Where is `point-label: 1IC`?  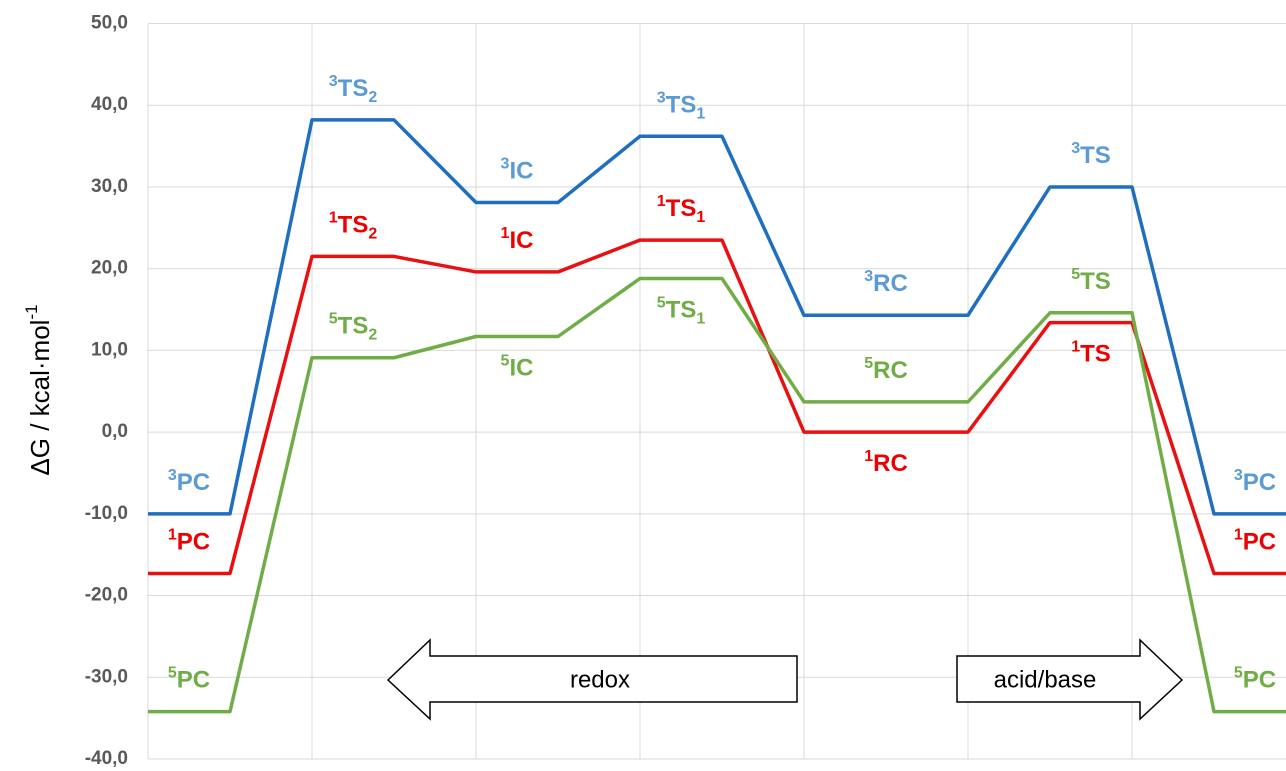 point-label: 1IC is located at coordinates (517, 239).